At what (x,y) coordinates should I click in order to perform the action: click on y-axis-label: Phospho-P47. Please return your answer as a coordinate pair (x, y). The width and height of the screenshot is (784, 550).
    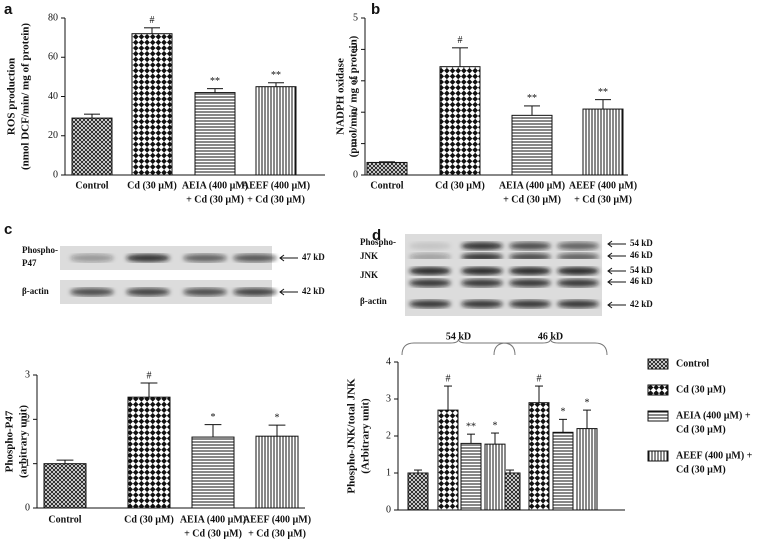
    Looking at the image, I should click on (10, 441).